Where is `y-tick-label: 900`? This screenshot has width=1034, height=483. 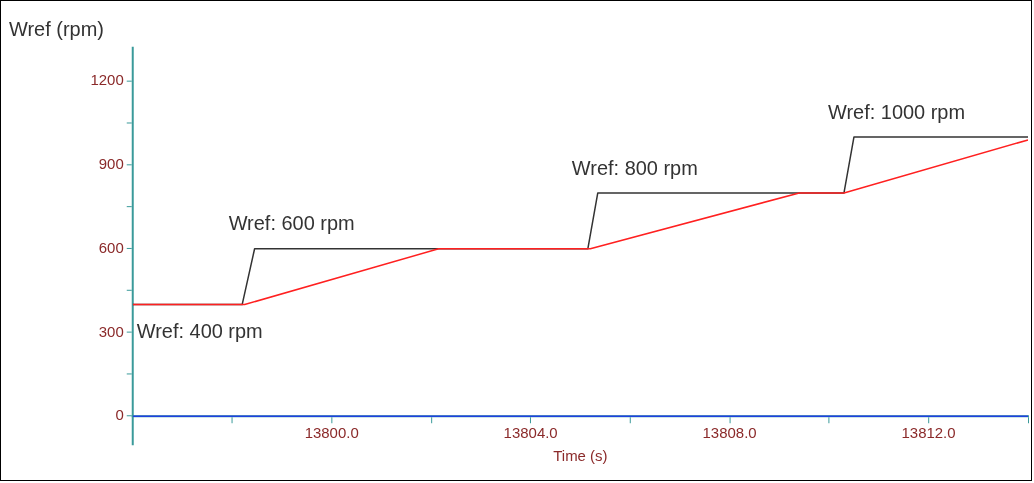 y-tick-label: 900 is located at coordinates (111, 164).